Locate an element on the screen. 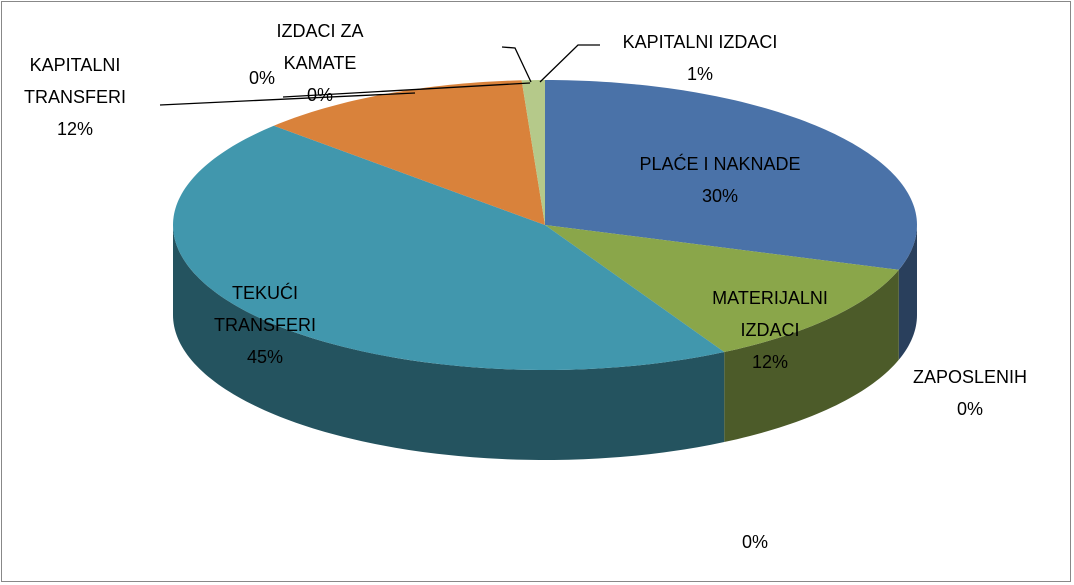 The width and height of the screenshot is (1074, 585). value-label: 45% is located at coordinates (265, 357).